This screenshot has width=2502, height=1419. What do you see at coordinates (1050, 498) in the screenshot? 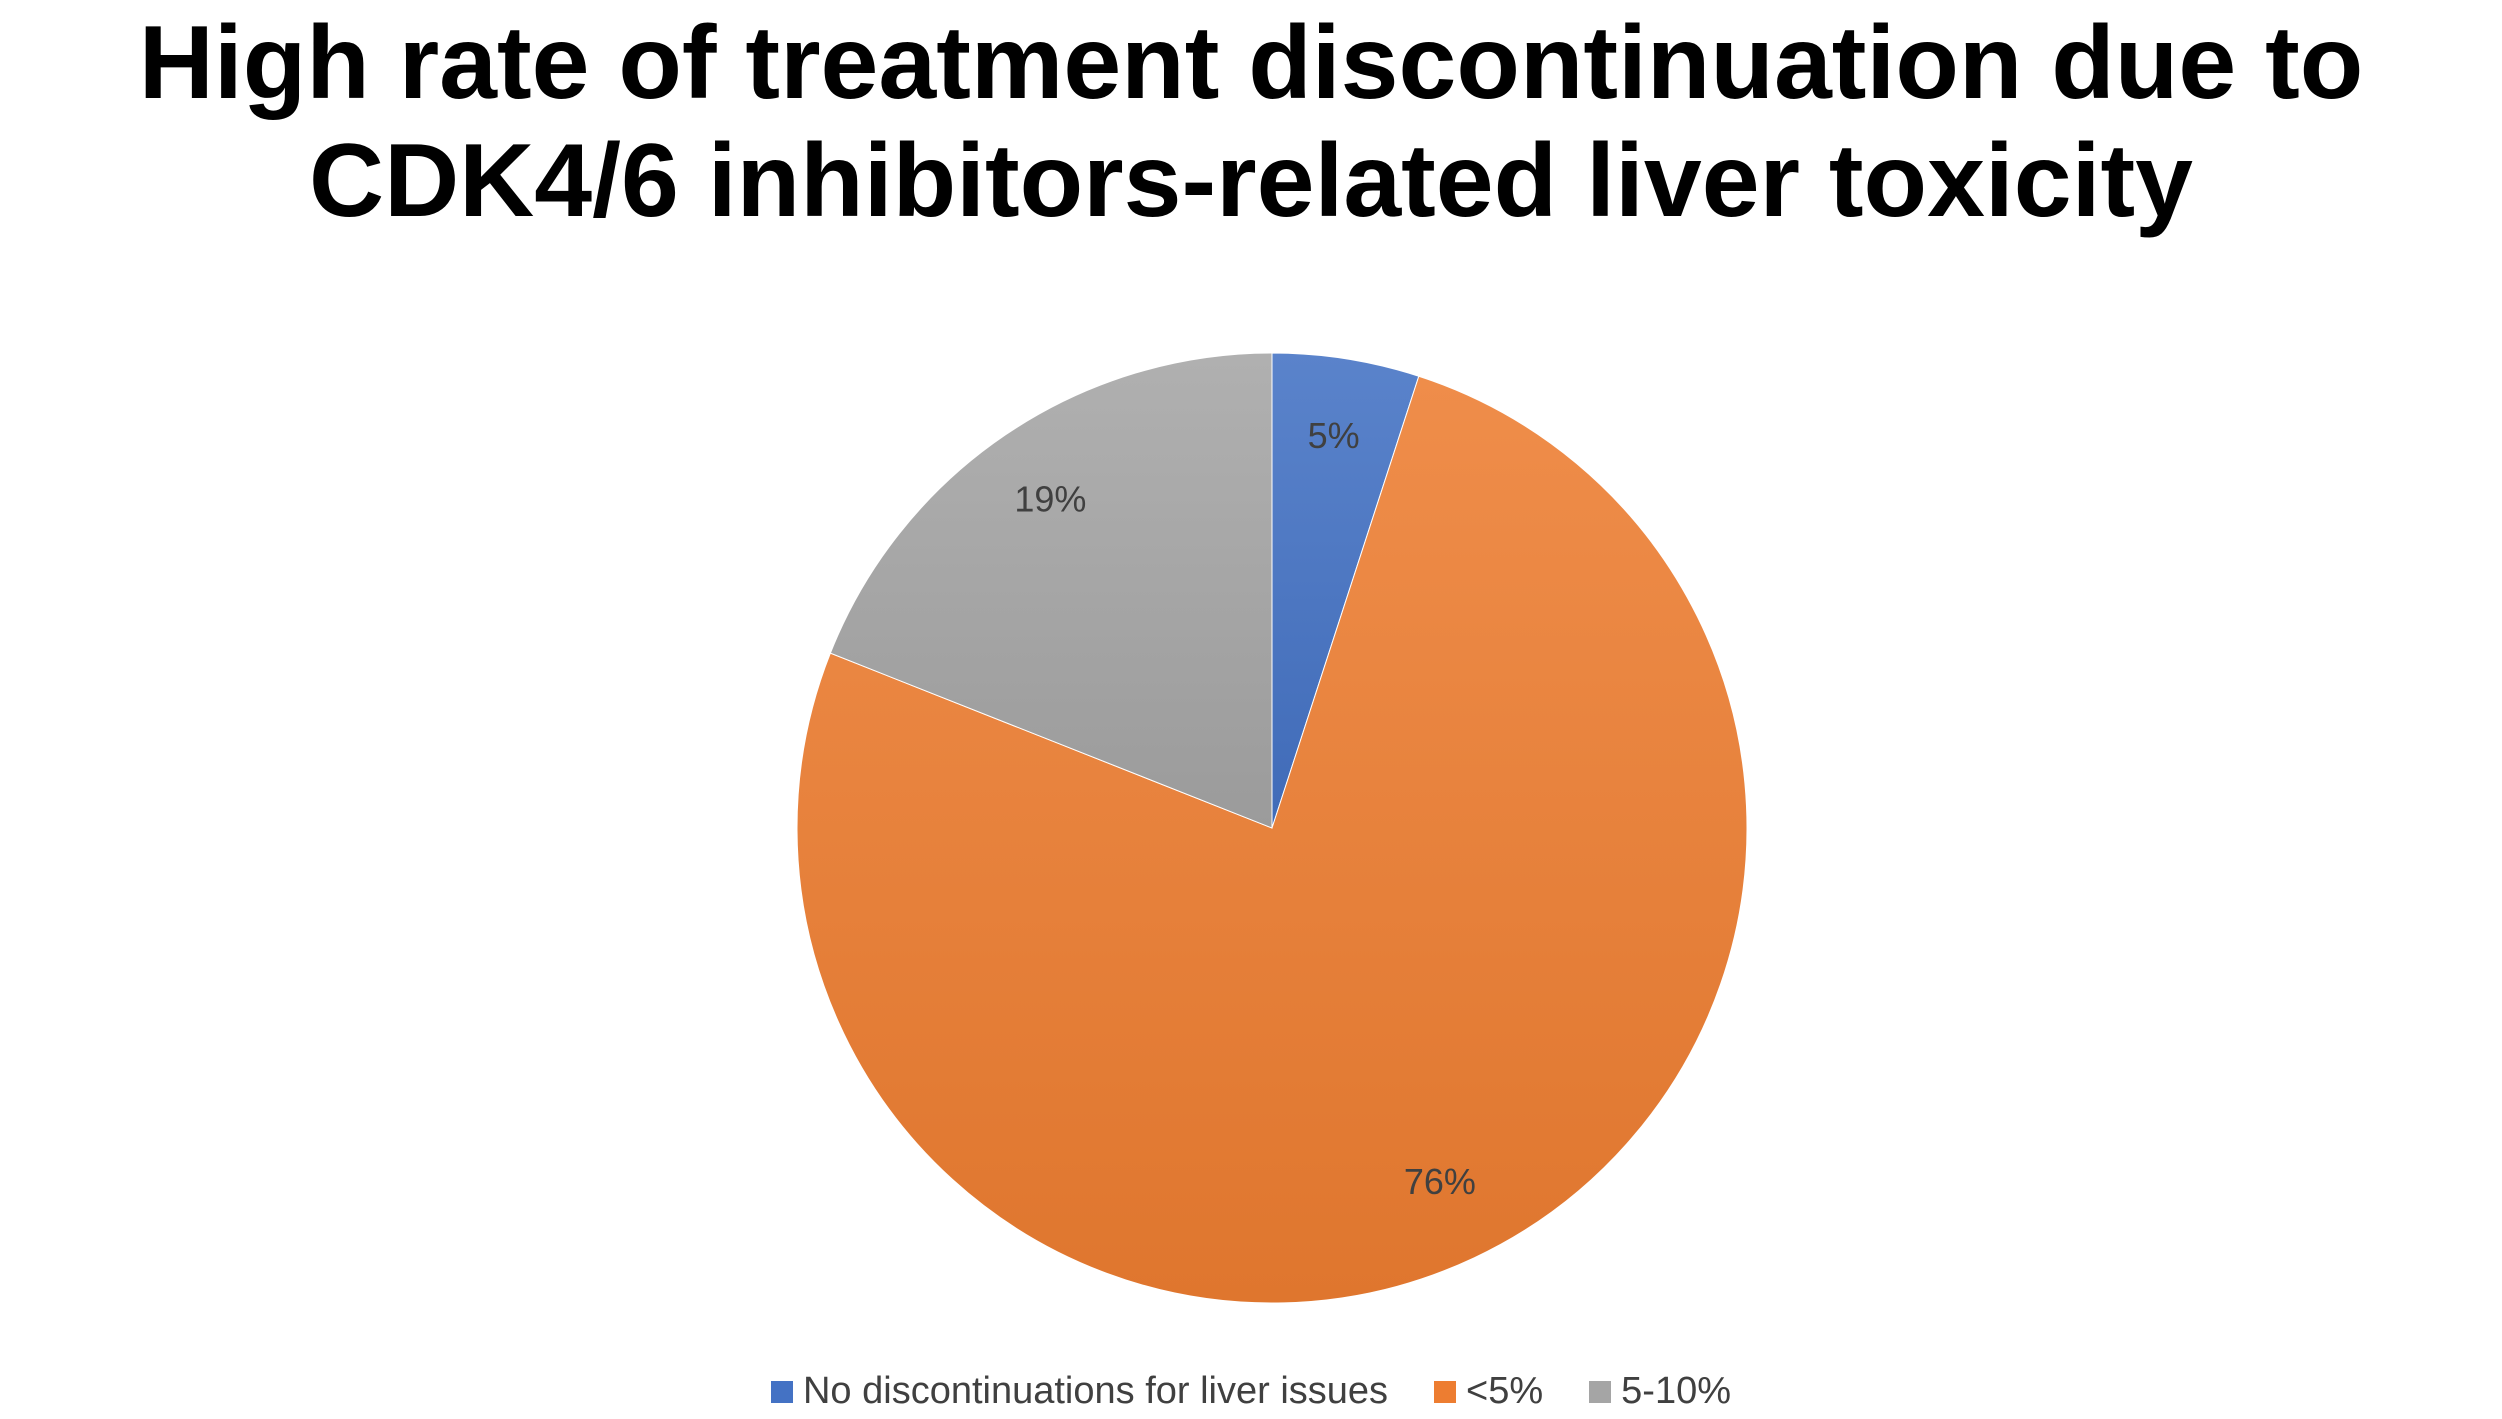
I see `pie-data-label-3: 19%` at bounding box center [1050, 498].